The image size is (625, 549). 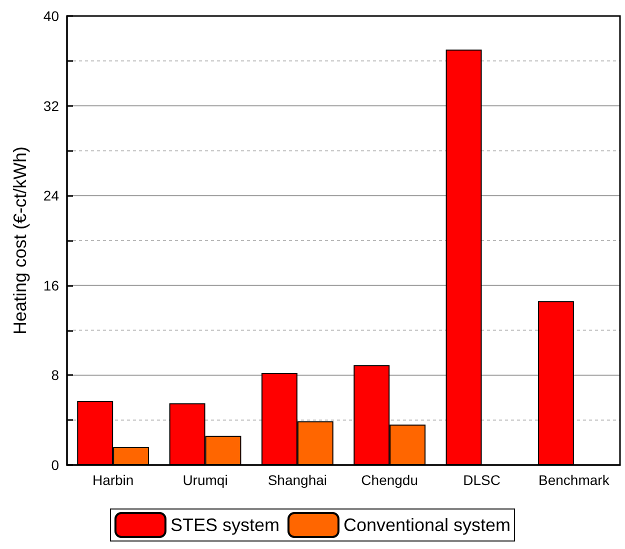 I want to click on y-tick-label: 16, so click(x=51, y=285).